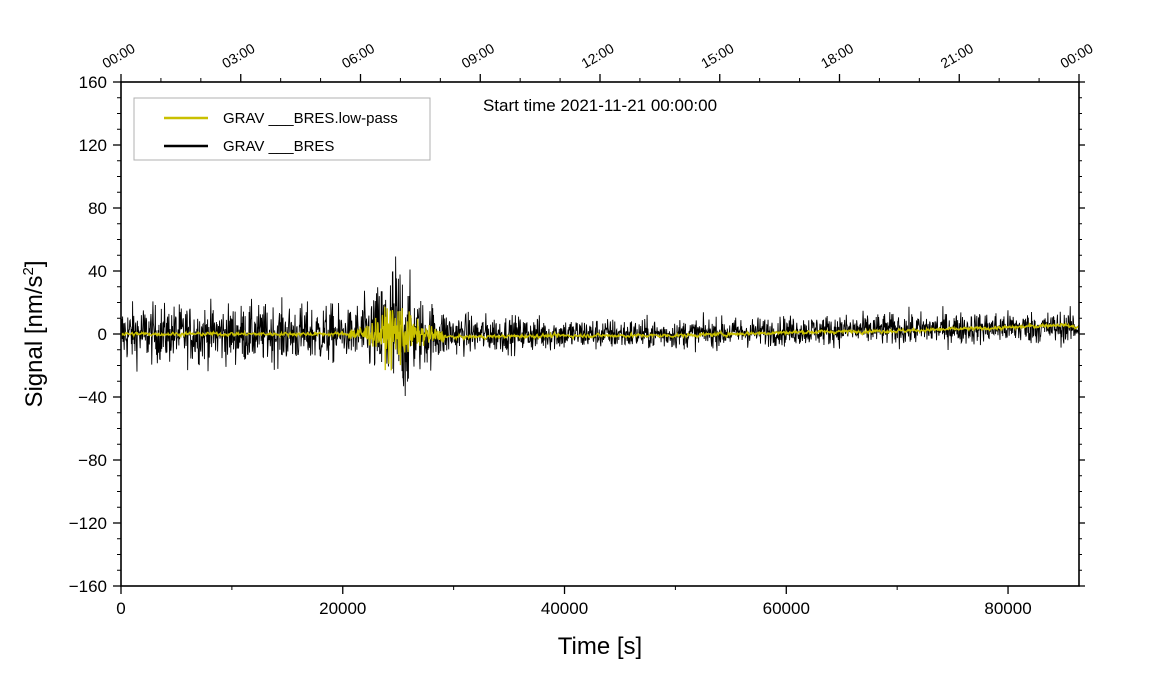 The width and height of the screenshot is (1151, 700). What do you see at coordinates (278, 146) in the screenshot?
I see `legend-label-raw: GRAV ___BRES` at bounding box center [278, 146].